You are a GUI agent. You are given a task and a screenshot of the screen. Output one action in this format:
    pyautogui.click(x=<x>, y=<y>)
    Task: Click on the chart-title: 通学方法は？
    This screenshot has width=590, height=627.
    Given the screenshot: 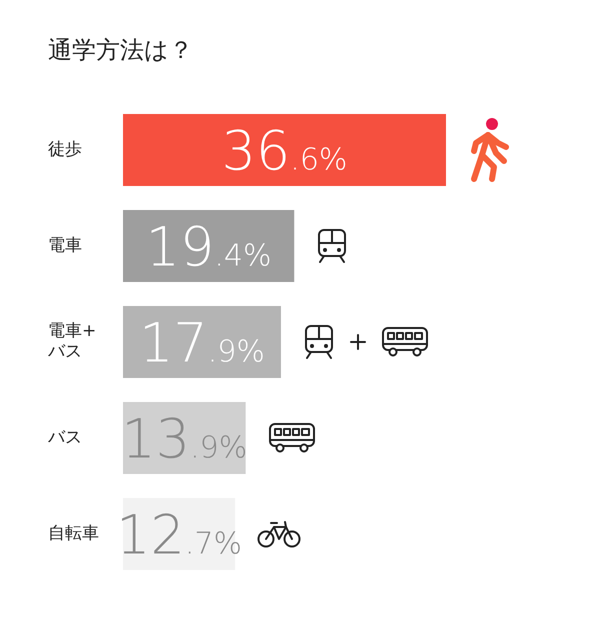 What is the action you would take?
    pyautogui.click(x=120, y=50)
    